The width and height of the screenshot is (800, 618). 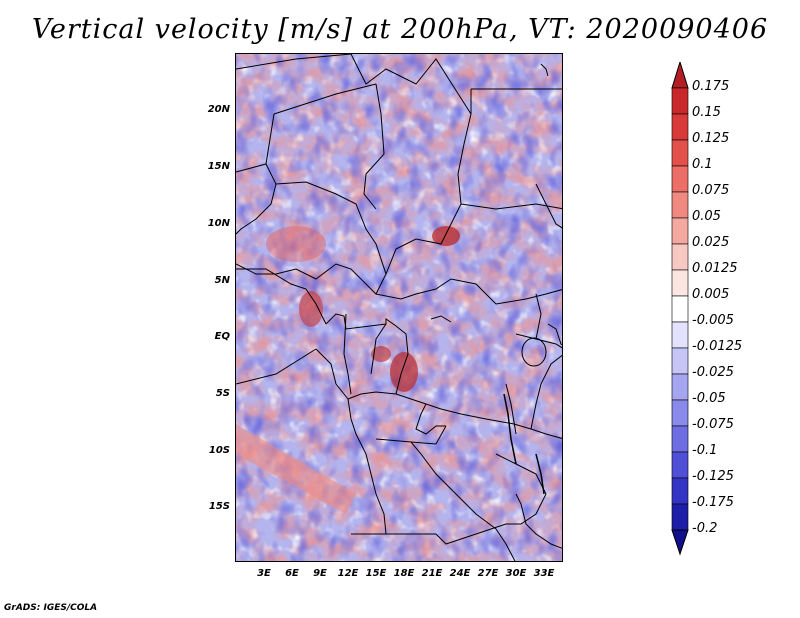 I want to click on colorbar-label: 0.025, so click(x=711, y=242).